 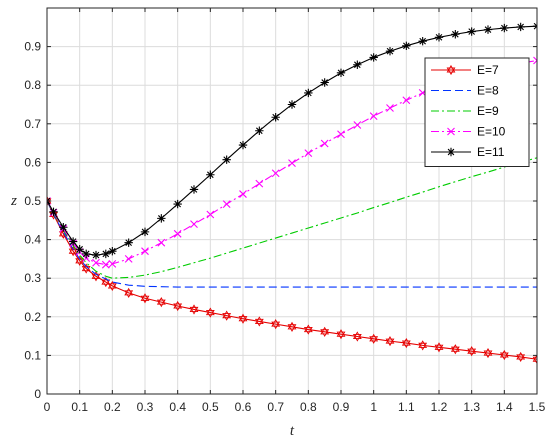 I want to click on x-tick-label: 0.3, so click(x=145, y=407).